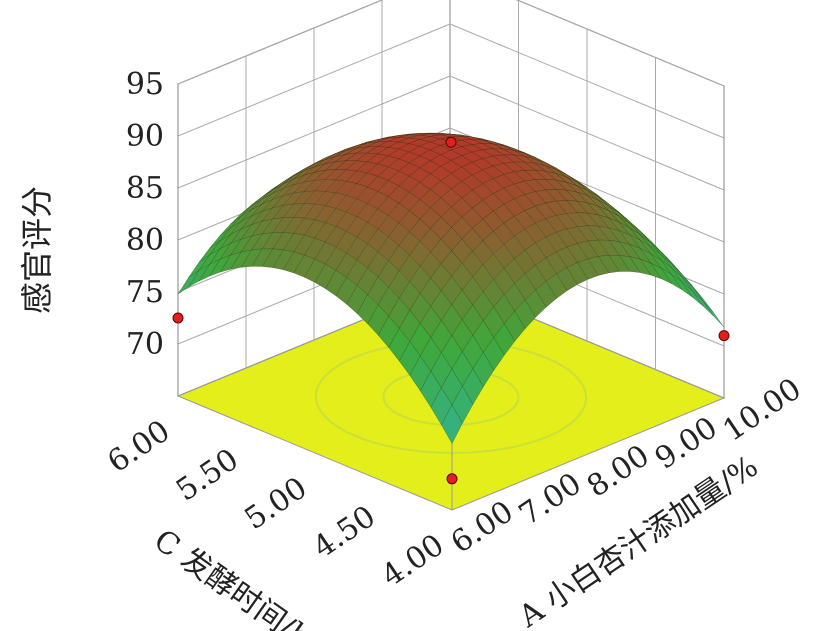 The image size is (816, 631). I want to click on y-tick-label: 5.00, so click(276, 504).